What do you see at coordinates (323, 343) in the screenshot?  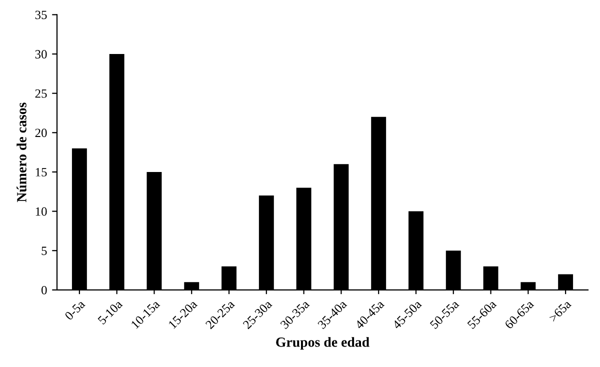 I see `x-axis-title: Grupos de edad` at bounding box center [323, 343].